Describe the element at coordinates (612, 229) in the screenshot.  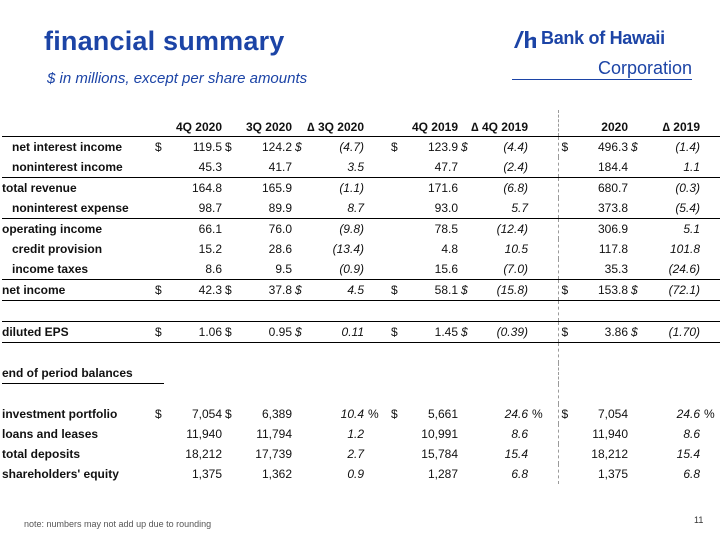
I see `table-cell: 306.9` at that location.